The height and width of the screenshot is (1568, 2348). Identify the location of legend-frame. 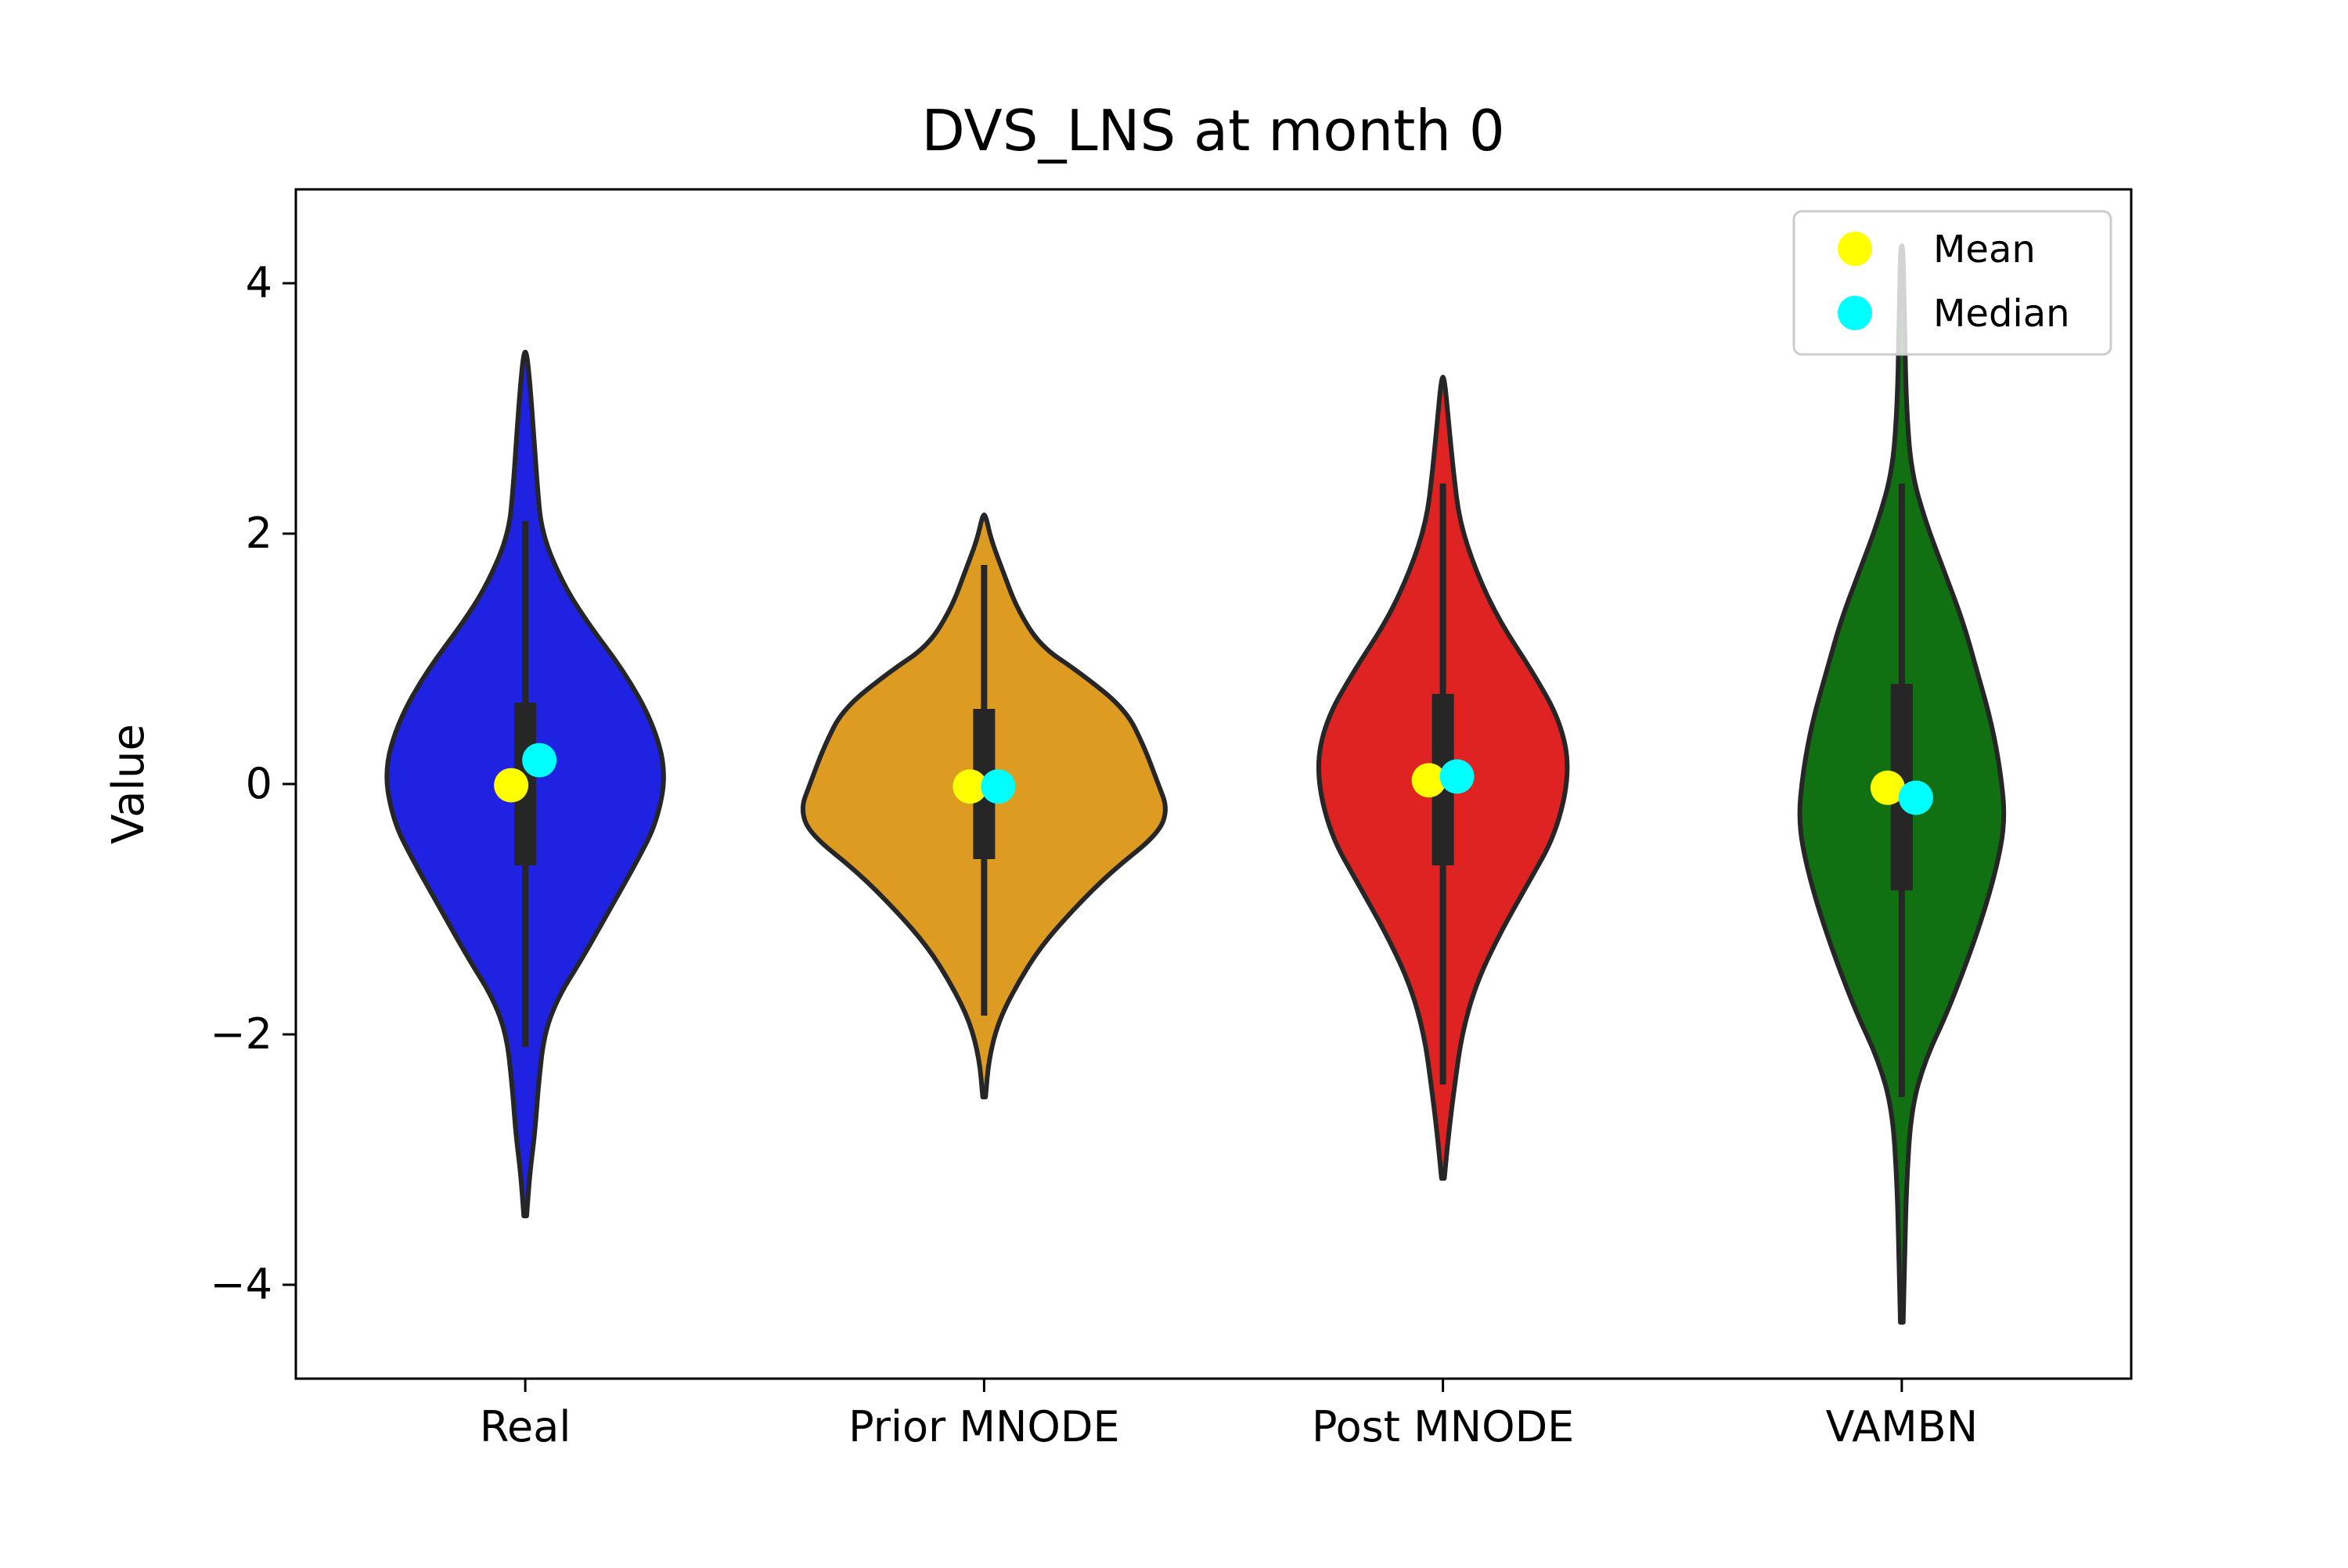
(1952, 283).